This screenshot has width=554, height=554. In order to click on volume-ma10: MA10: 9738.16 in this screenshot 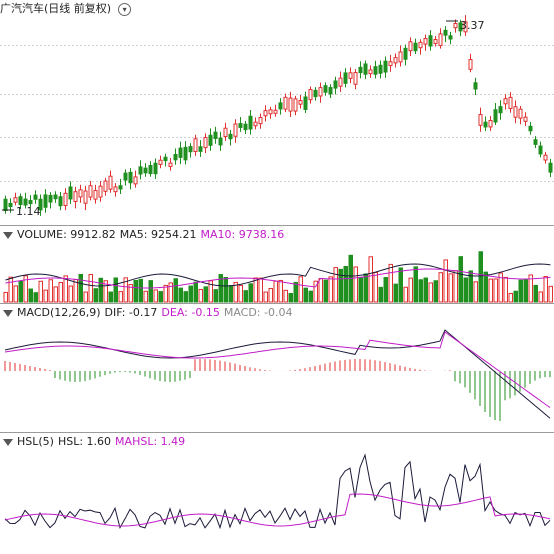, I will do `click(242, 234)`.